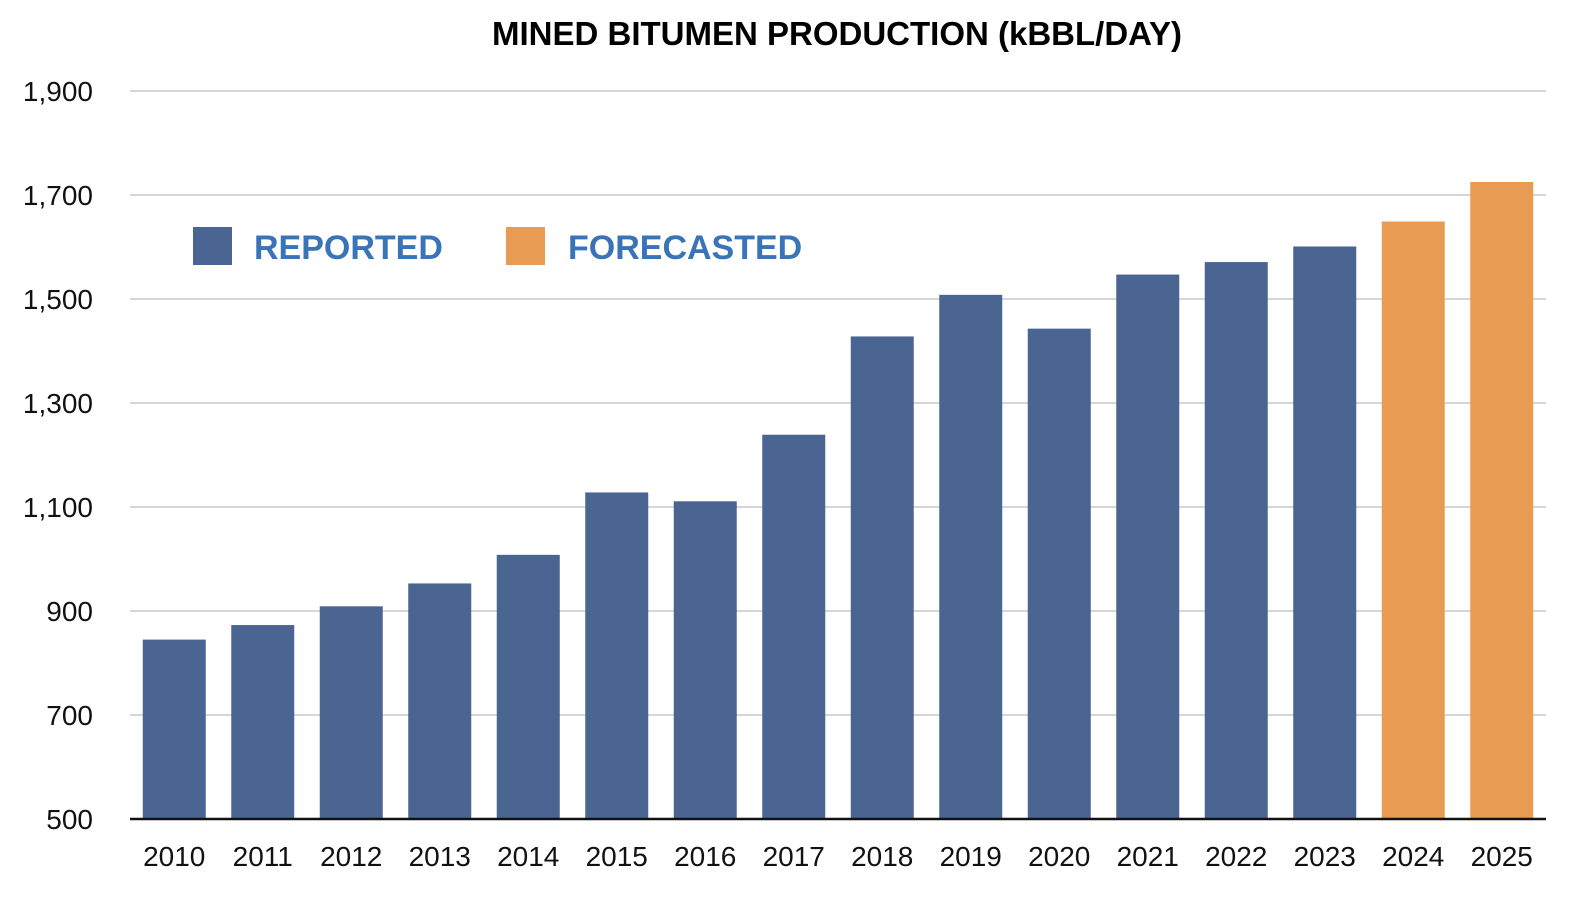  I want to click on bar-2018, so click(882, 577).